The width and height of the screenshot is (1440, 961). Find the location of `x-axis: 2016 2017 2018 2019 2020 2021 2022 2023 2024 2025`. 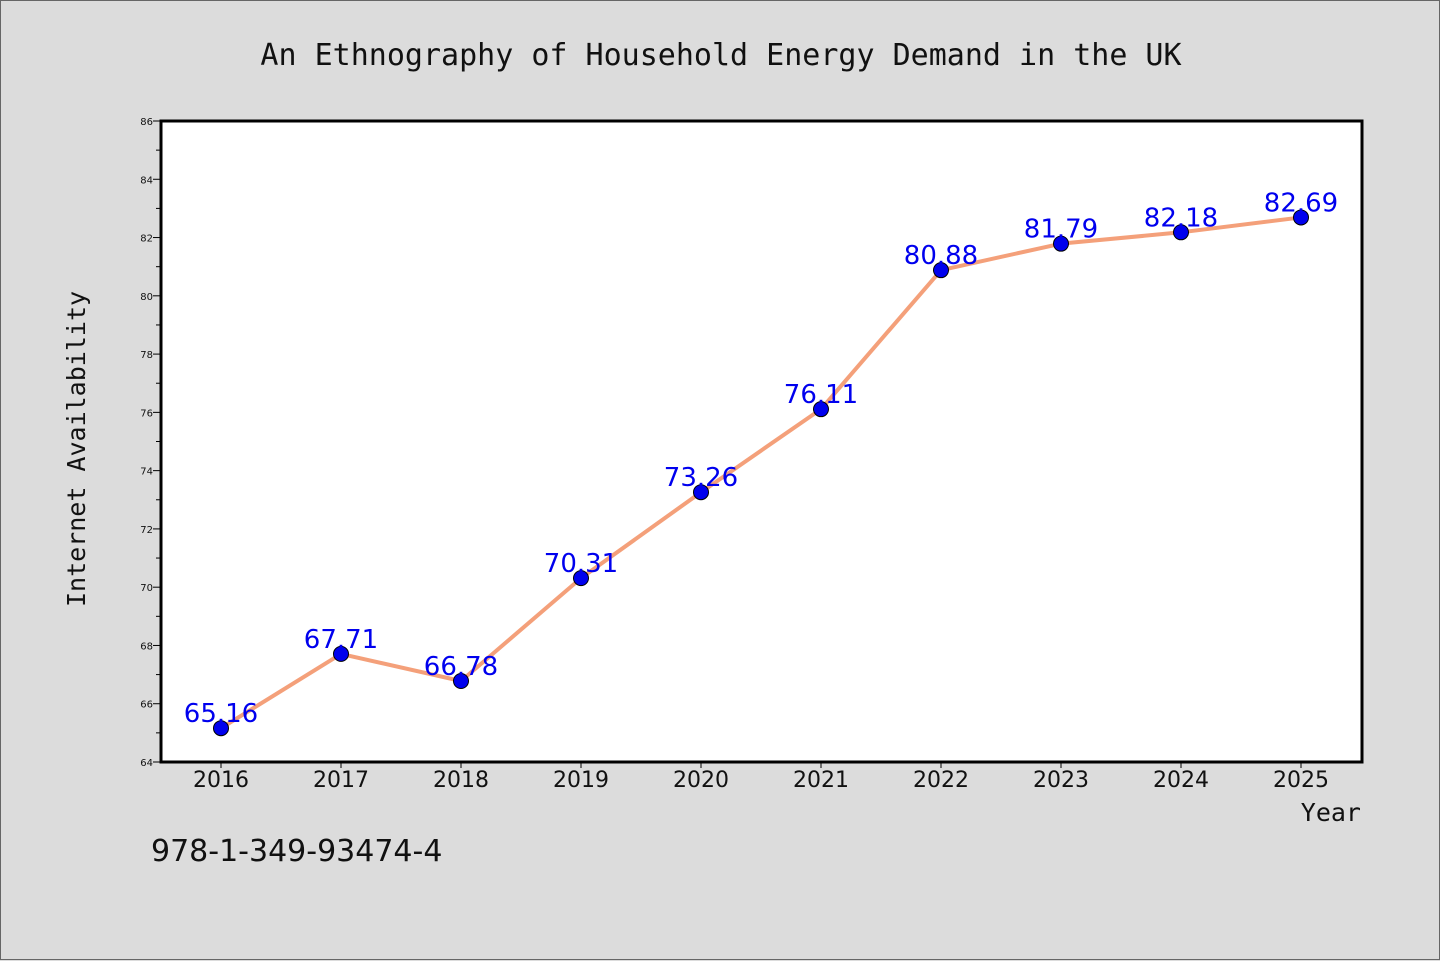

x-axis: 2016 2017 2018 2019 2020 2021 2022 2023 2024 2025 is located at coordinates (761, 777).